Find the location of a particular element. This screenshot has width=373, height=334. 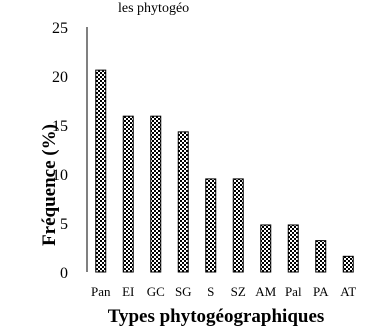

x-category-label: Pan is located at coordinates (101, 291).